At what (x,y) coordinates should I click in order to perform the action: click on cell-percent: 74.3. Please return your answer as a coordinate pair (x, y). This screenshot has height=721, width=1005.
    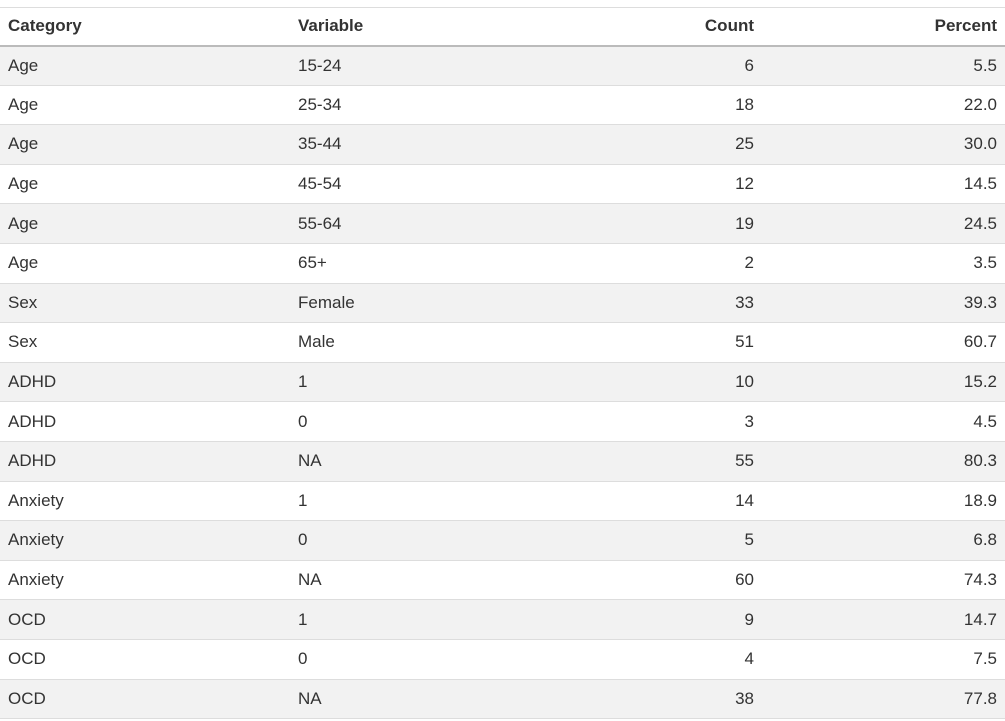
    Looking at the image, I should click on (883, 579).